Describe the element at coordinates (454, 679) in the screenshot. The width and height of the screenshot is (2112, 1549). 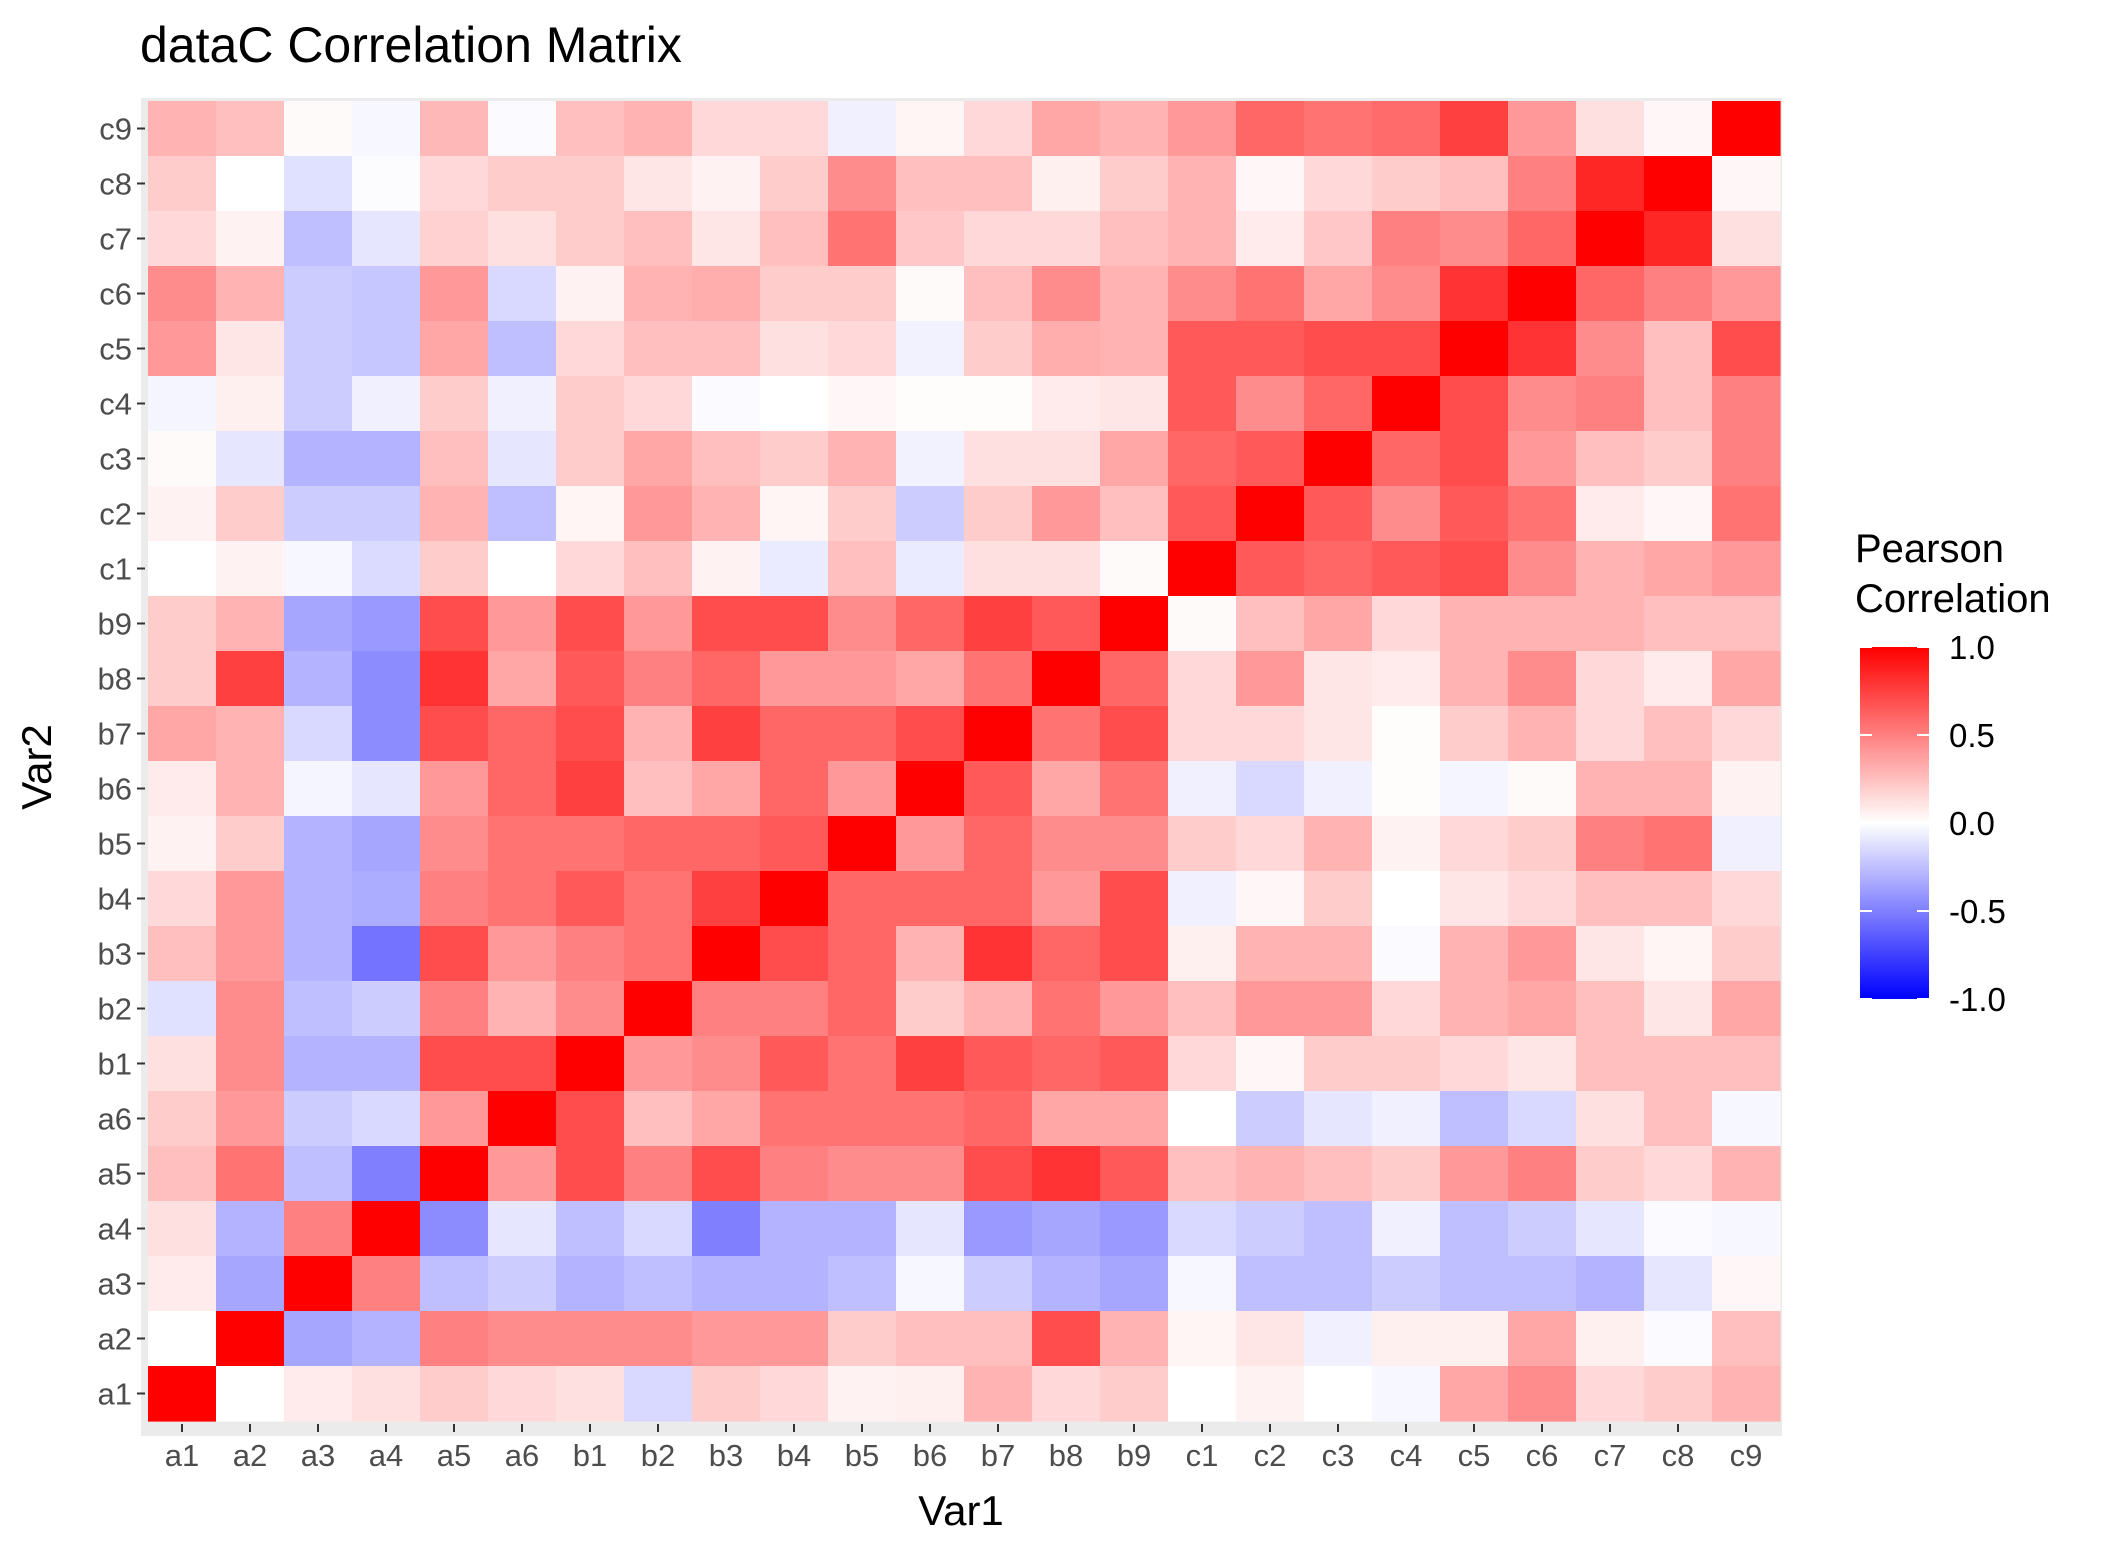
I see `heatmap-cell-a5-b8` at that location.